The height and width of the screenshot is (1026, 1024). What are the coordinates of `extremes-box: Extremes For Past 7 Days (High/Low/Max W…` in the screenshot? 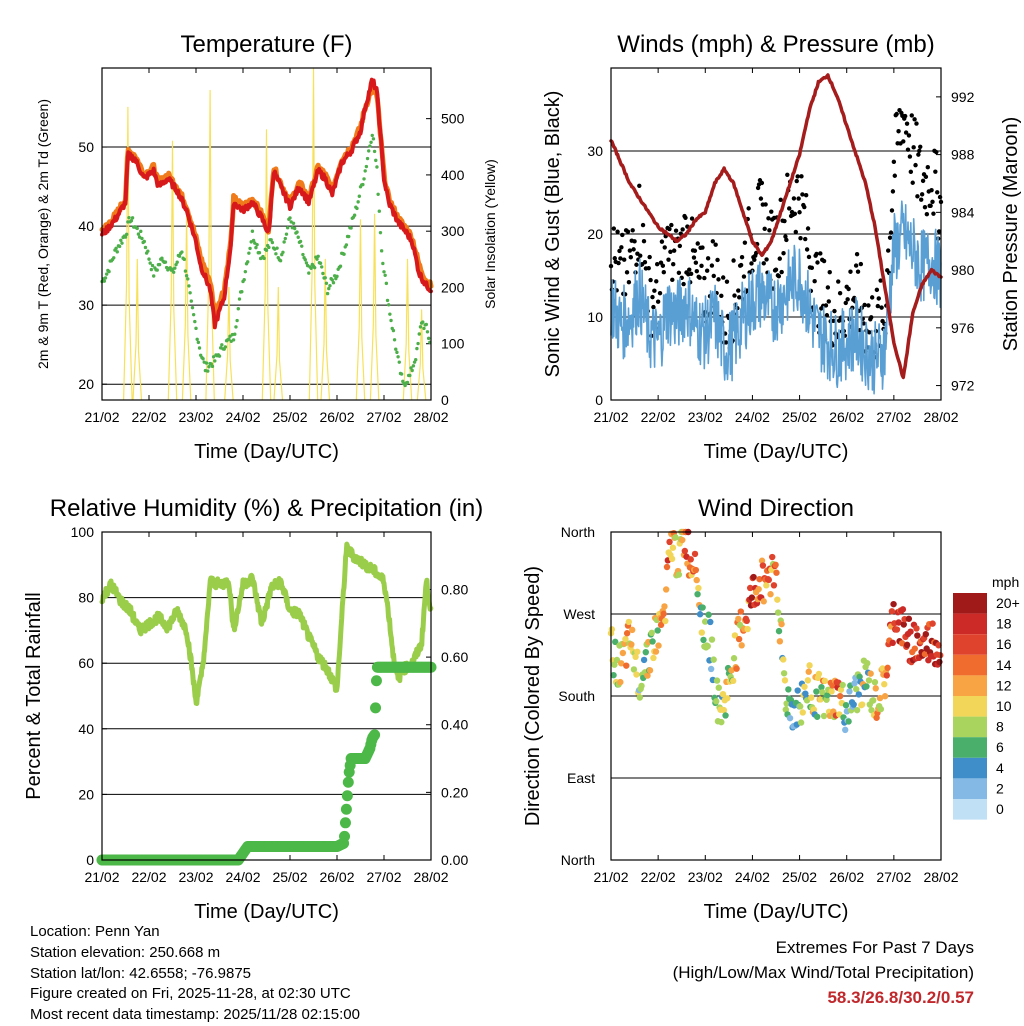 It's located at (823, 972).